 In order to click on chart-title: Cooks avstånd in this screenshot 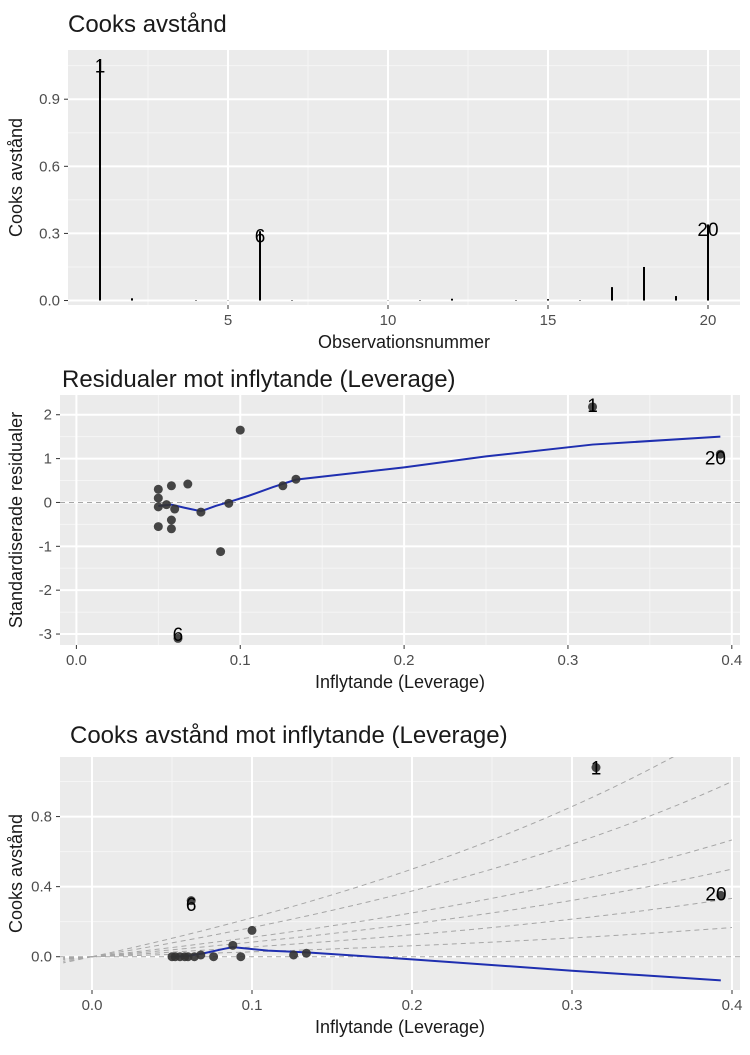, I will do `click(147, 24)`.